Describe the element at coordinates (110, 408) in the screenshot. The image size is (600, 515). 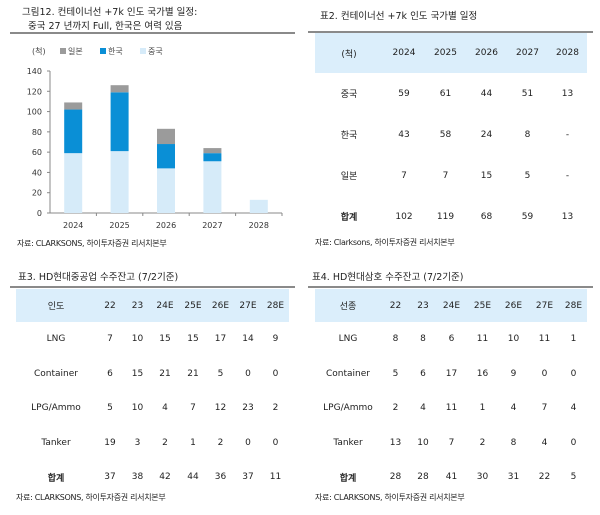
I see `cell-value: 5` at that location.